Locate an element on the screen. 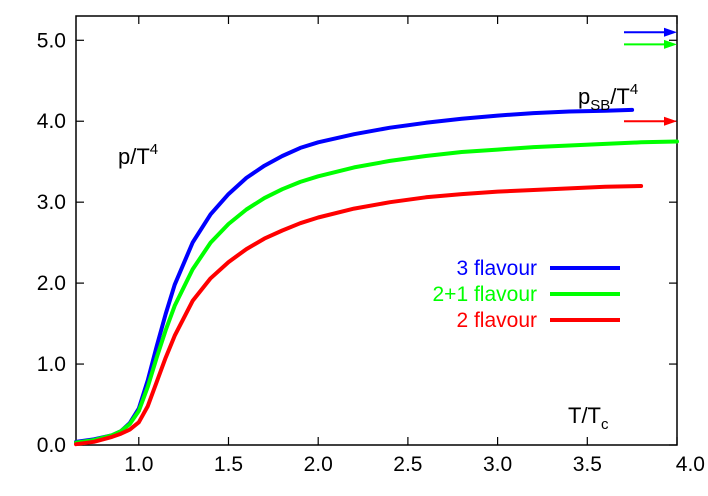  x-tick-label: 1.5 is located at coordinates (228, 464).